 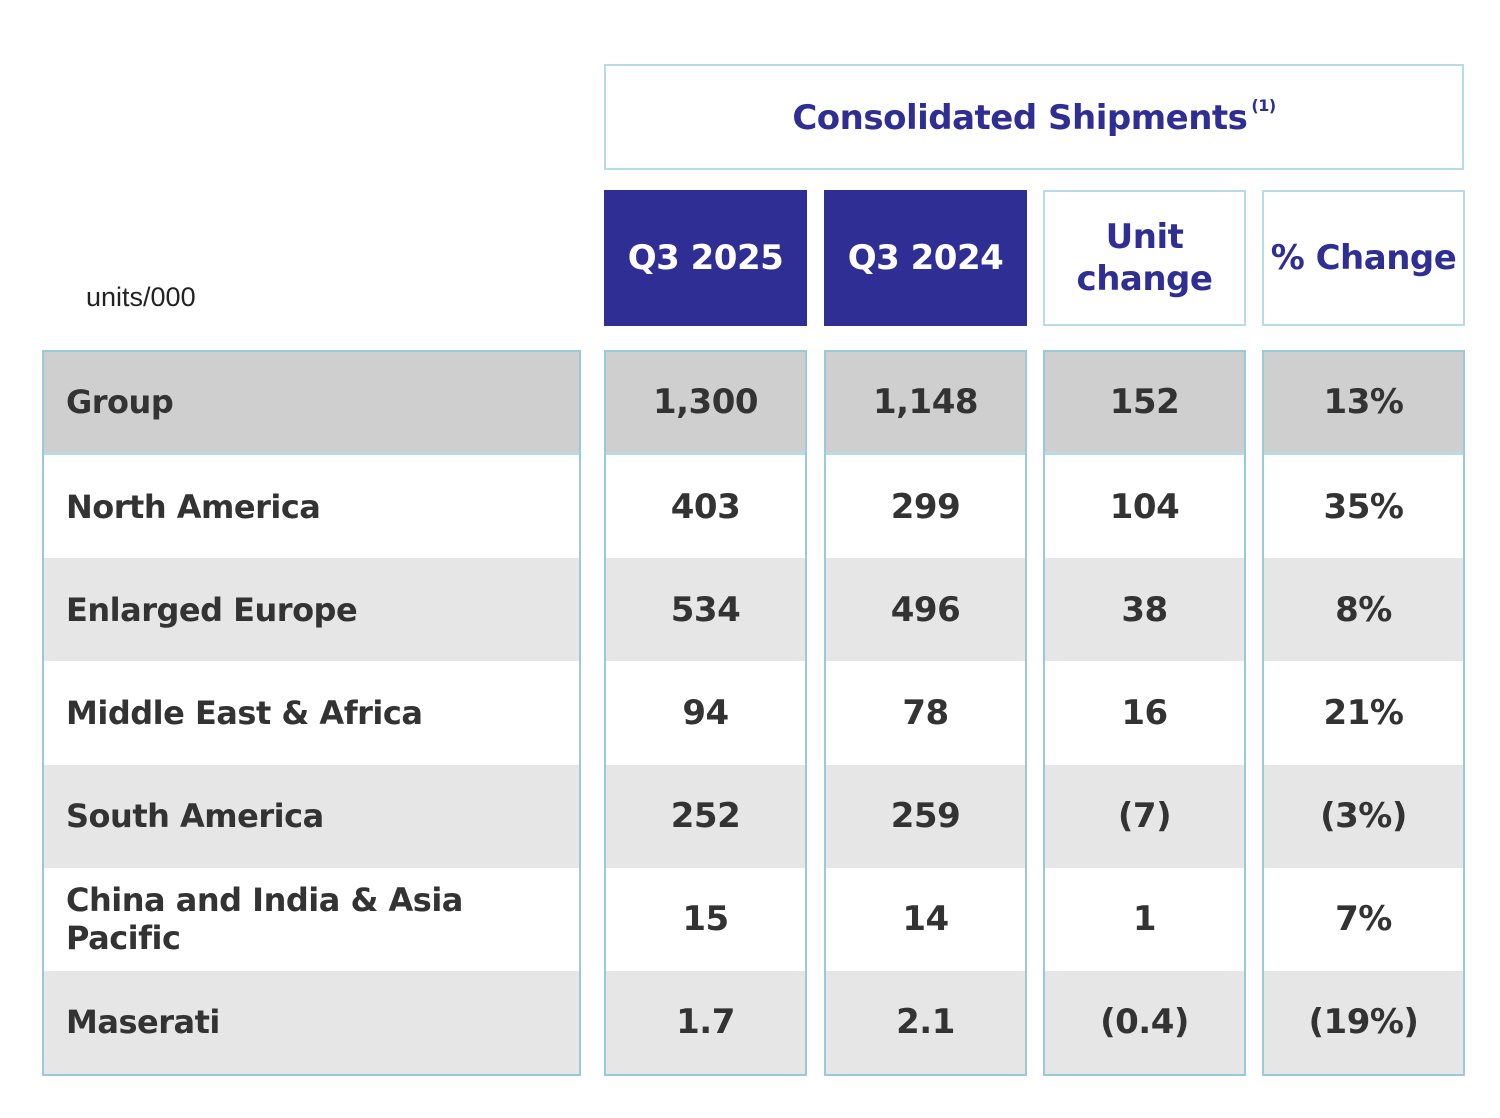 I want to click on column-unit-change: 152 104 38 16 (7) 1 (0.4), so click(x=1144, y=713).